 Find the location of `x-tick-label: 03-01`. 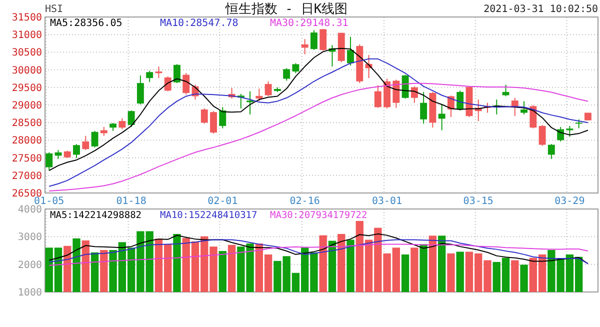

x-tick-label: 03-01 is located at coordinates (387, 201).